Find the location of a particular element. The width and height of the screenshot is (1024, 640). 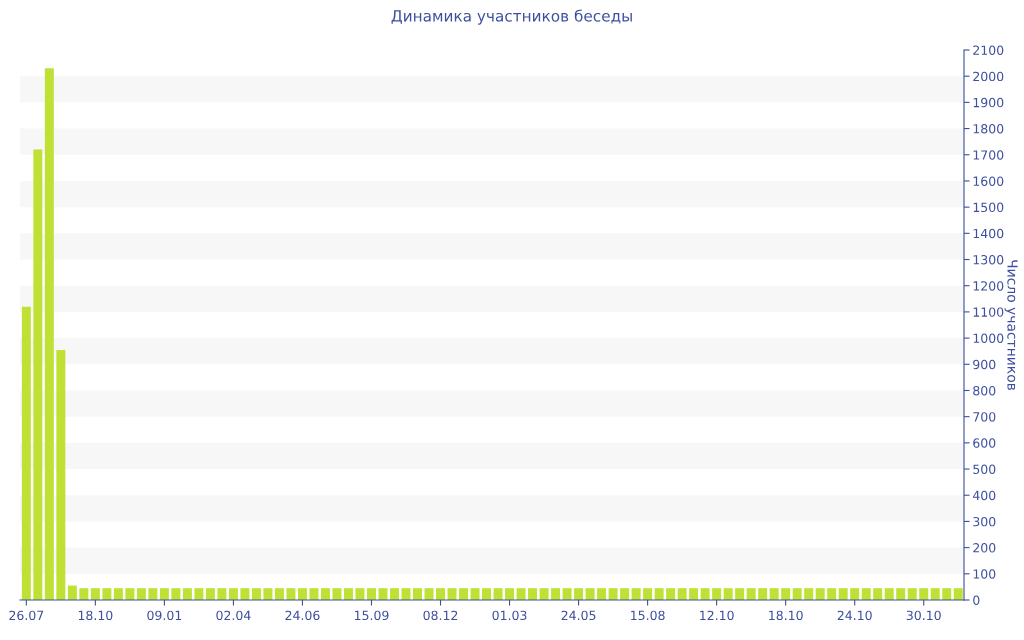

y-tick-label: 1800 is located at coordinates (988, 129).